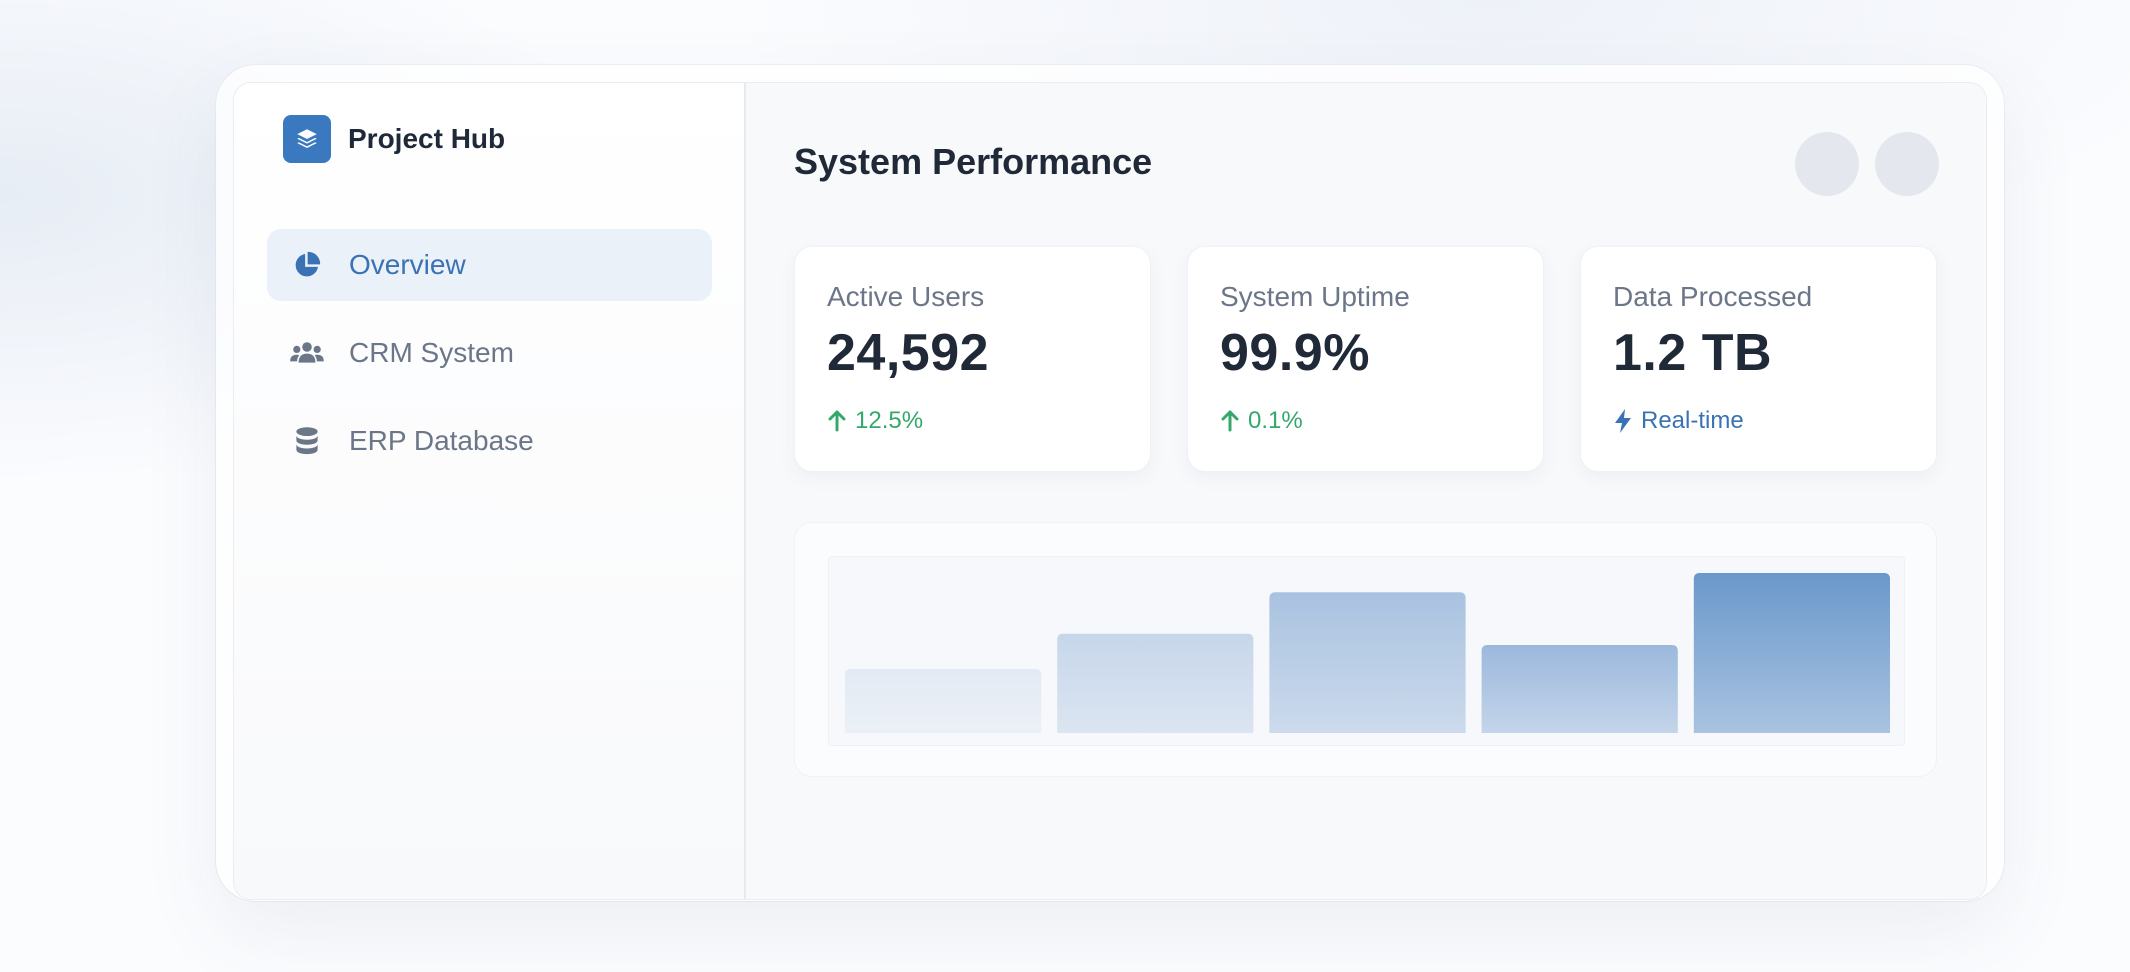  I want to click on brand: Project Hub, so click(394, 139).